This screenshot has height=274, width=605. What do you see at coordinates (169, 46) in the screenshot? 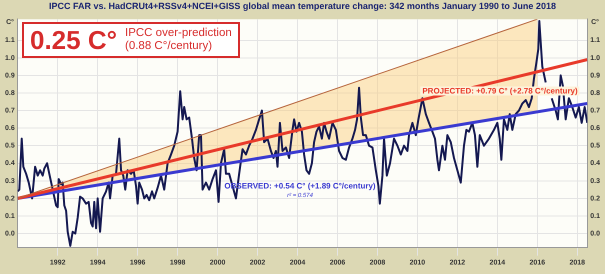
I see `annotation: (0.88 C°/century)` at bounding box center [169, 46].